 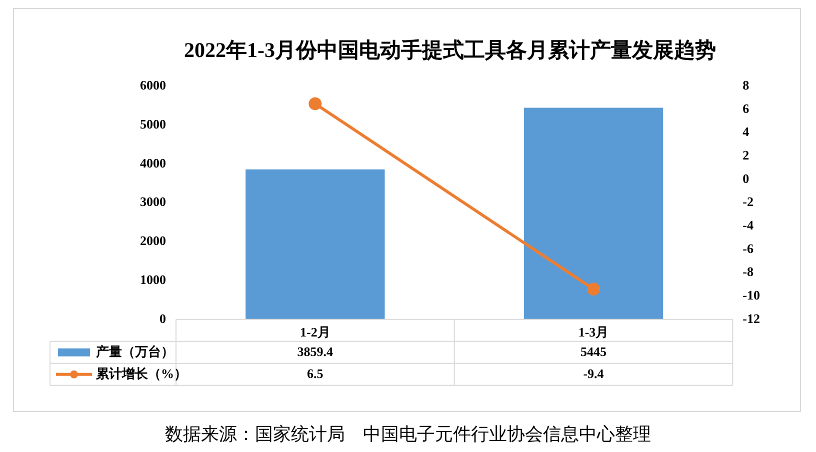 I want to click on x-tick-label: 1-2月, so click(x=315, y=332).